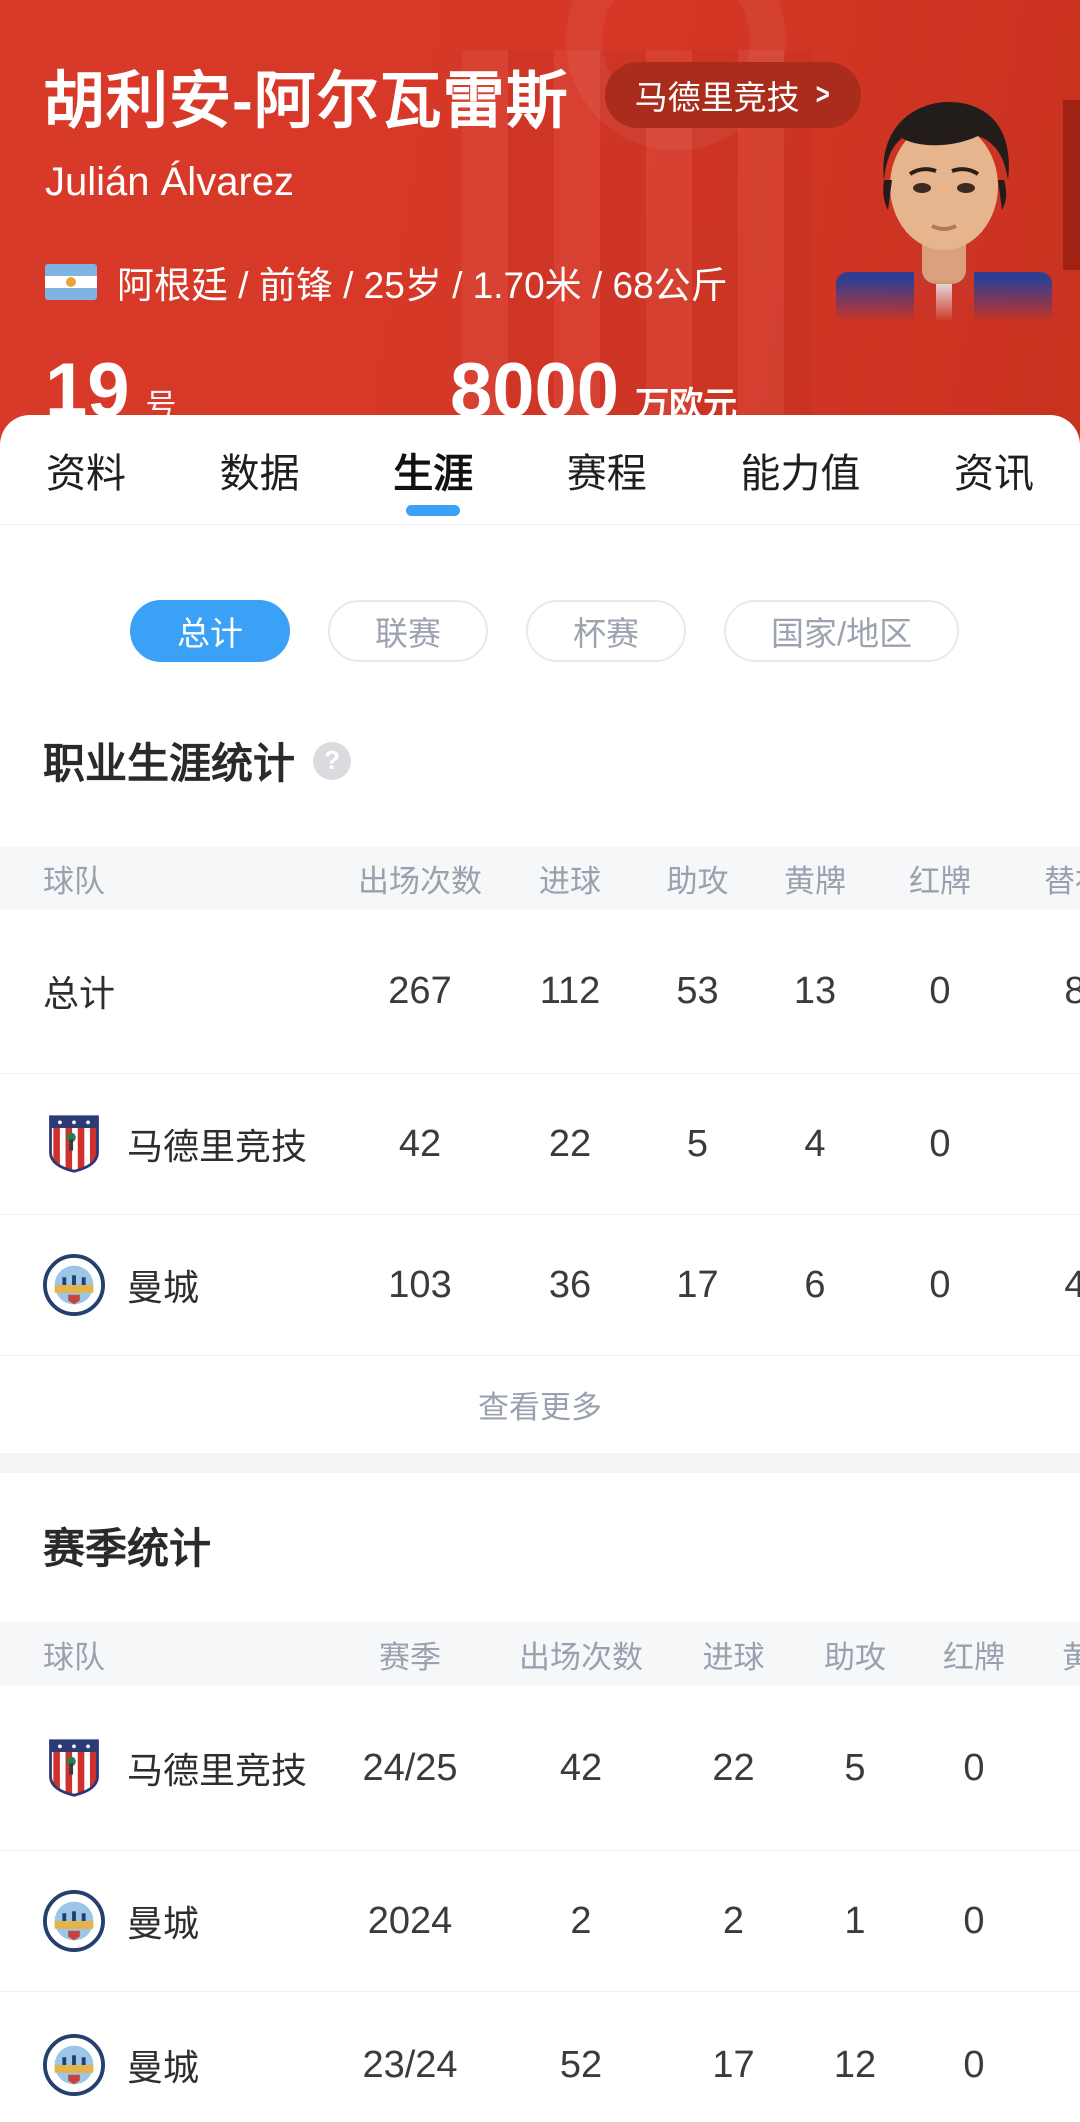  Describe the element at coordinates (86, 473) in the screenshot. I see `tab-profile: 资料` at that location.